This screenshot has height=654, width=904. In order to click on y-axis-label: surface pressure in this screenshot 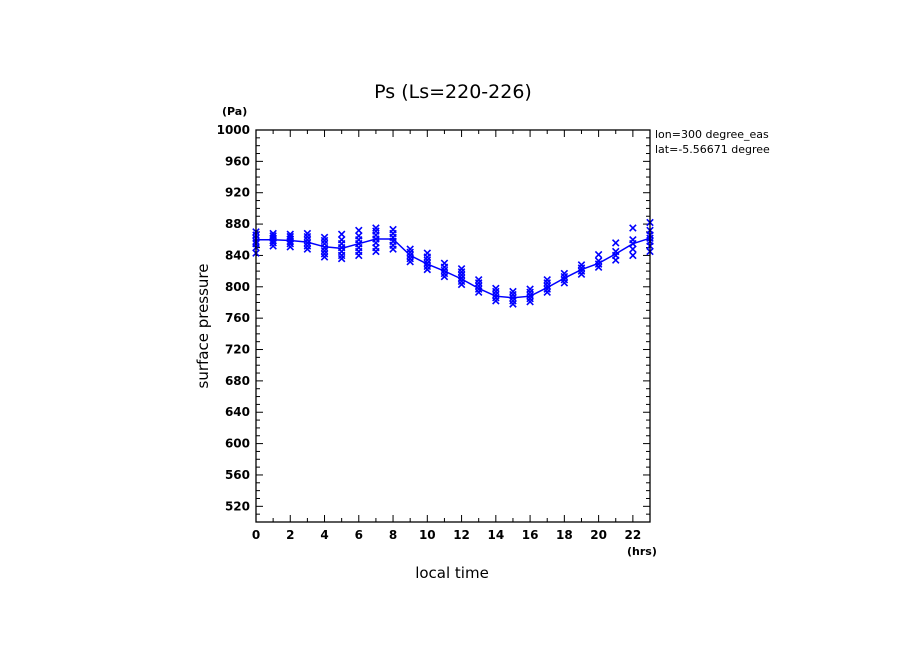, I will do `click(203, 326)`.